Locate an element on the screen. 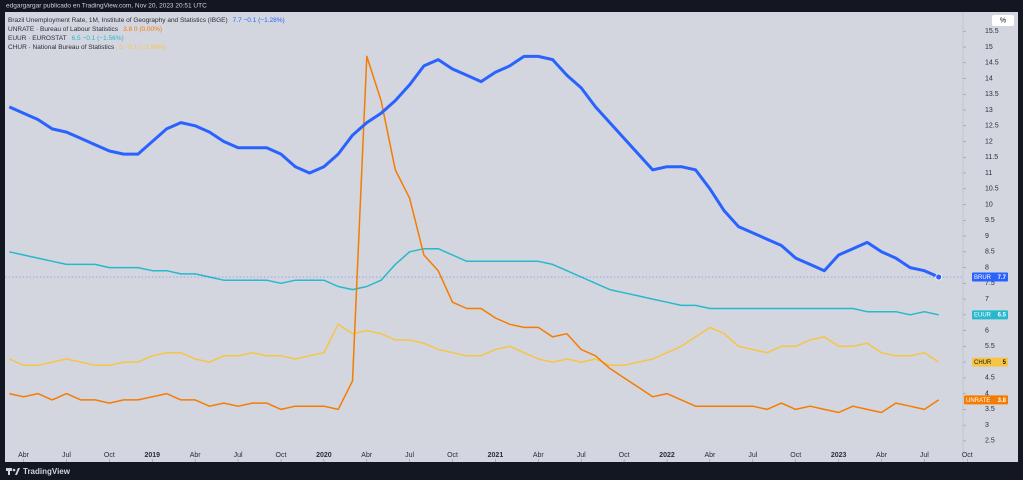 The width and height of the screenshot is (1023, 480). legend-value: 6.5 −0.1 (−1.56%) is located at coordinates (98, 38).